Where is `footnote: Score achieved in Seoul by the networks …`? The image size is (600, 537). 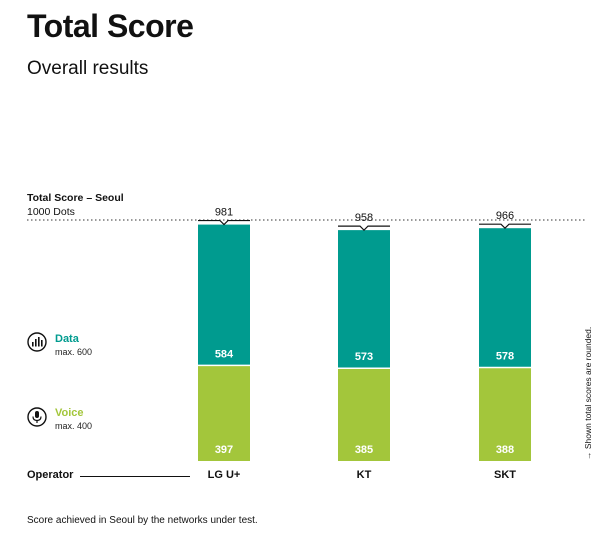 footnote: Score achieved in Seoul by the networks … is located at coordinates (142, 520).